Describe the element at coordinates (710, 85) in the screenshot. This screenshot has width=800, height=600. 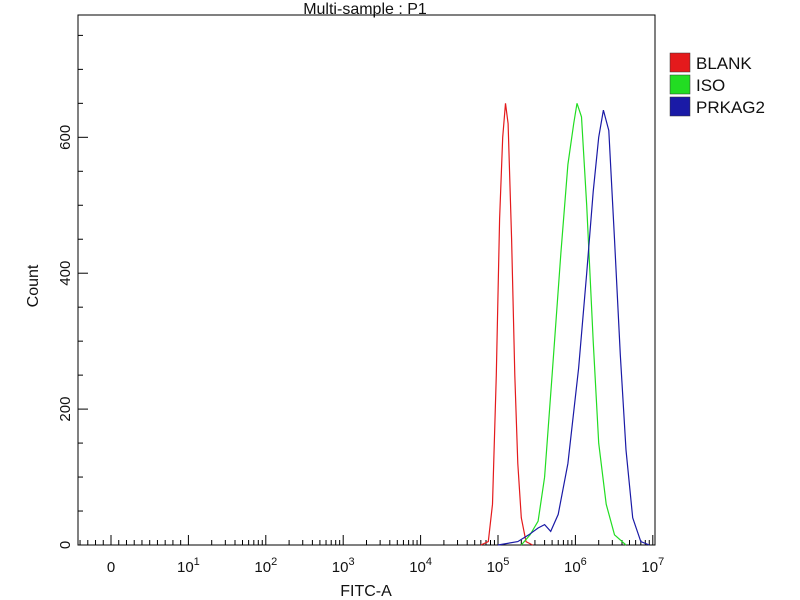
I see `legend-label-iso: ISO` at that location.